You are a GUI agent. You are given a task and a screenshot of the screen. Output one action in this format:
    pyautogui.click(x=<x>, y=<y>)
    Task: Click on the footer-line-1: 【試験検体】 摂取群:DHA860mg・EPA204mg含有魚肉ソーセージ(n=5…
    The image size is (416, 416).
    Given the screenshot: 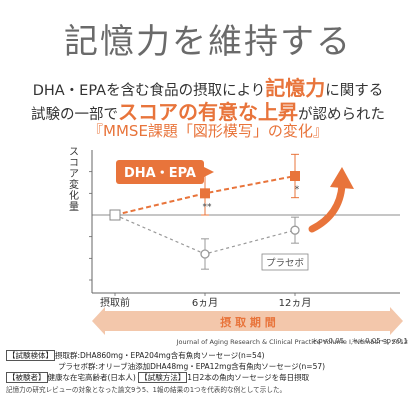 What is the action you would take?
    pyautogui.click(x=135, y=355)
    